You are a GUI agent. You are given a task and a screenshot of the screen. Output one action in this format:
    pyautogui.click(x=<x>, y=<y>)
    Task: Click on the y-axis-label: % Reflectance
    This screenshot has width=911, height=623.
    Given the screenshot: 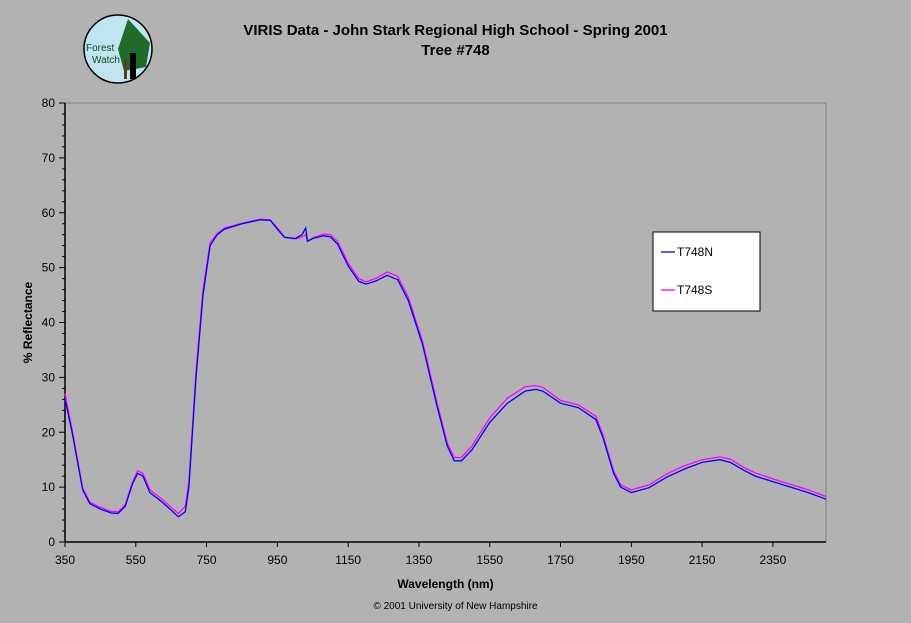 What is the action you would take?
    pyautogui.click(x=28, y=322)
    